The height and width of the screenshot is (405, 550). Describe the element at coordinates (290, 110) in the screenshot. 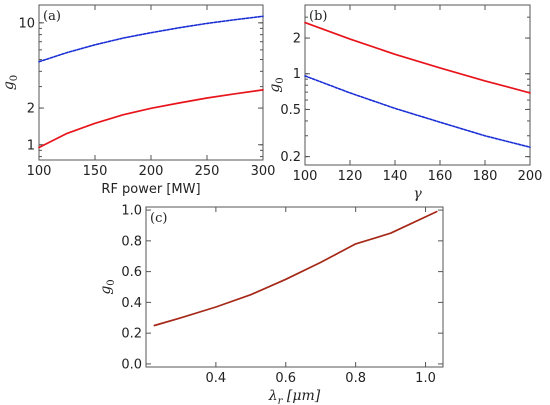

I see `y-tick-label: 0.5` at that location.